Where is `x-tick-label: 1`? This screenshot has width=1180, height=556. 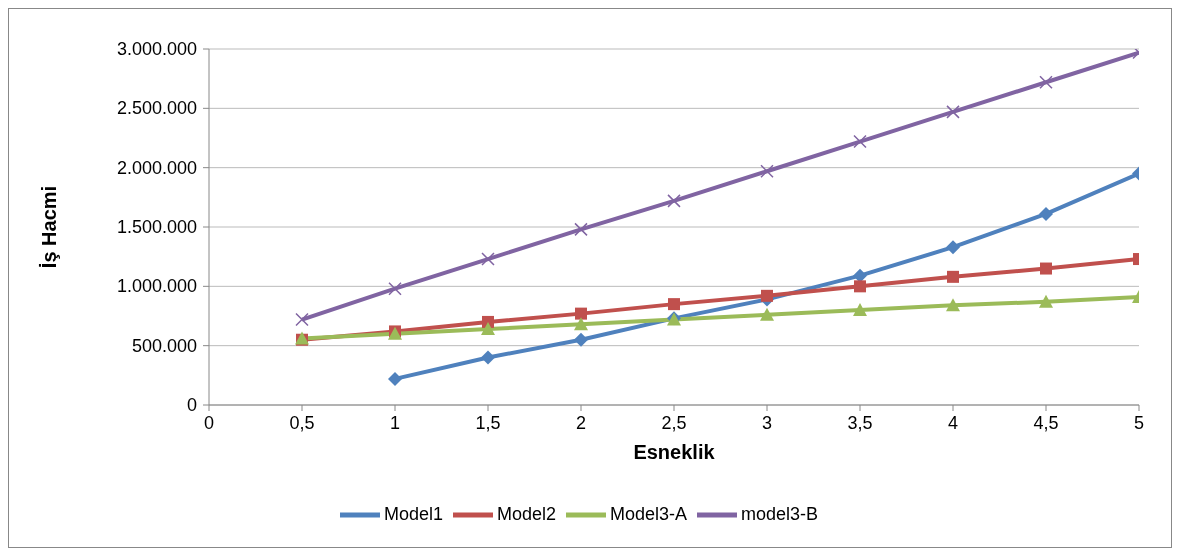 x-tick-label: 1 is located at coordinates (395, 423).